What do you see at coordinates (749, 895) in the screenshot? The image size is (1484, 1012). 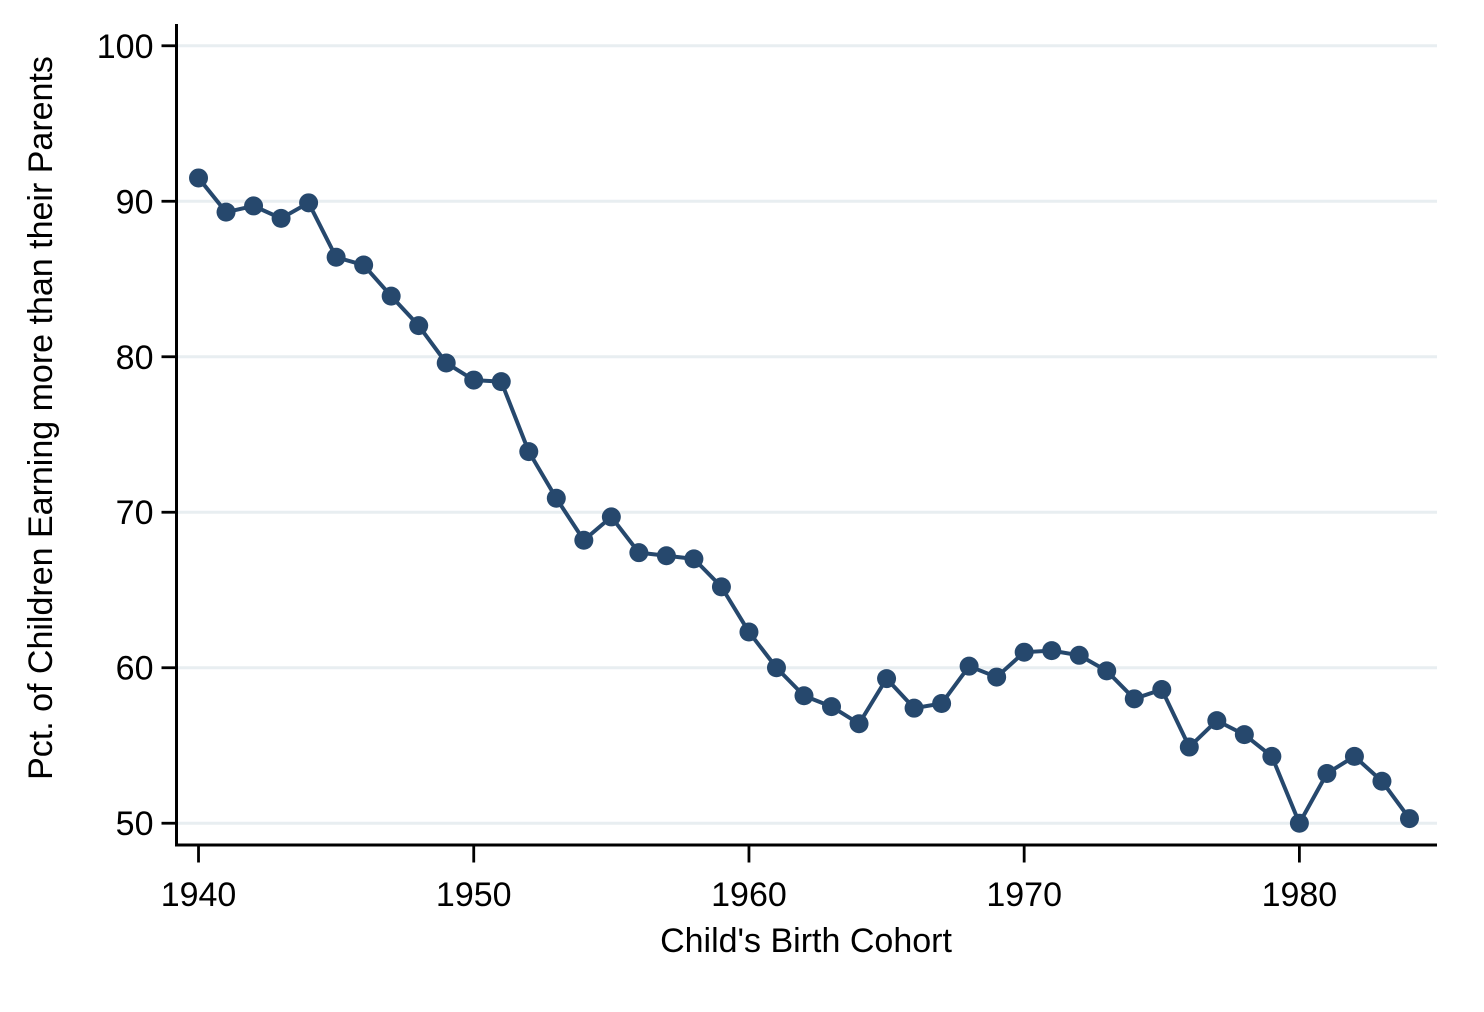 I see `x-tick-label: 1960` at bounding box center [749, 895].